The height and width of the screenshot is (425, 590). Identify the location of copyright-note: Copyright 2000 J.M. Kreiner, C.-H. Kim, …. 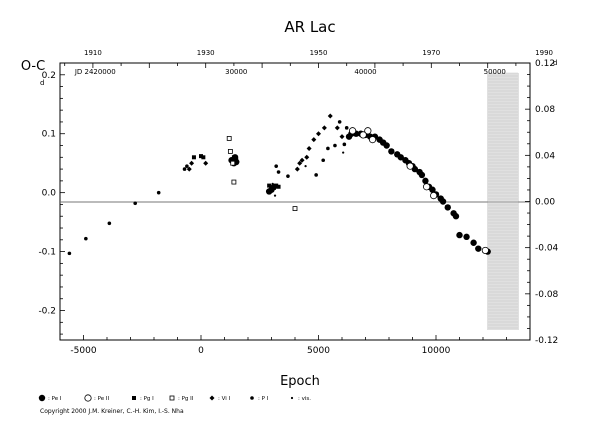
(112, 411).